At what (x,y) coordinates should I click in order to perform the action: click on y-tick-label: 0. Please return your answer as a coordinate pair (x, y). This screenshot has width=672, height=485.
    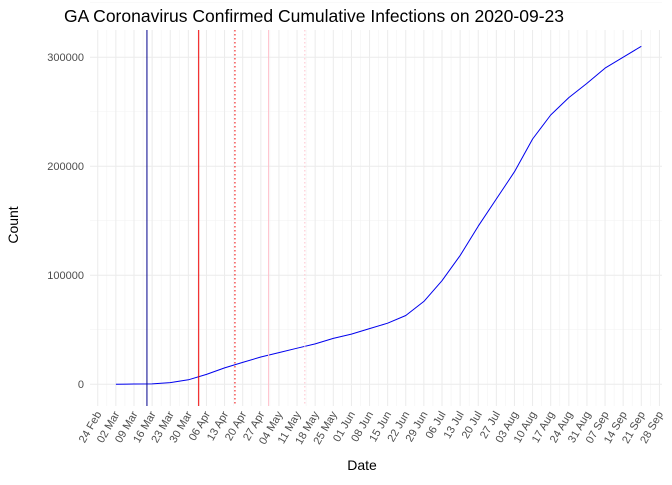
    Looking at the image, I should click on (81, 385).